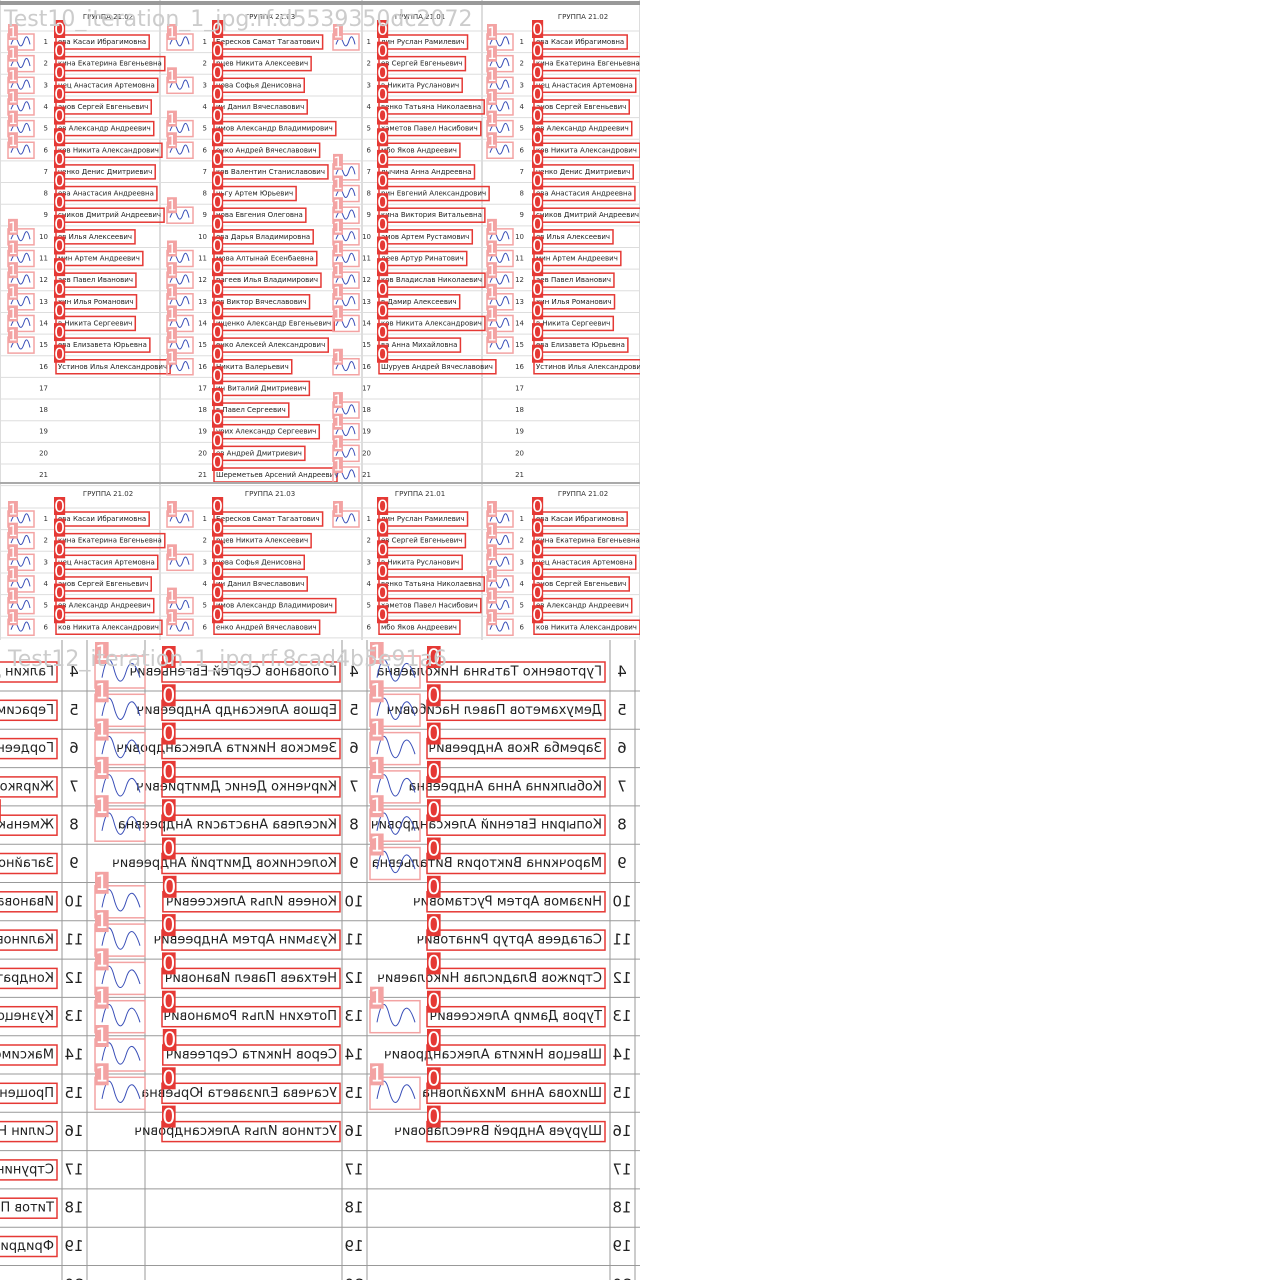 The height and width of the screenshot is (1280, 1280). What do you see at coordinates (205, 42) in the screenshot?
I see `row-number: 1` at bounding box center [205, 42].